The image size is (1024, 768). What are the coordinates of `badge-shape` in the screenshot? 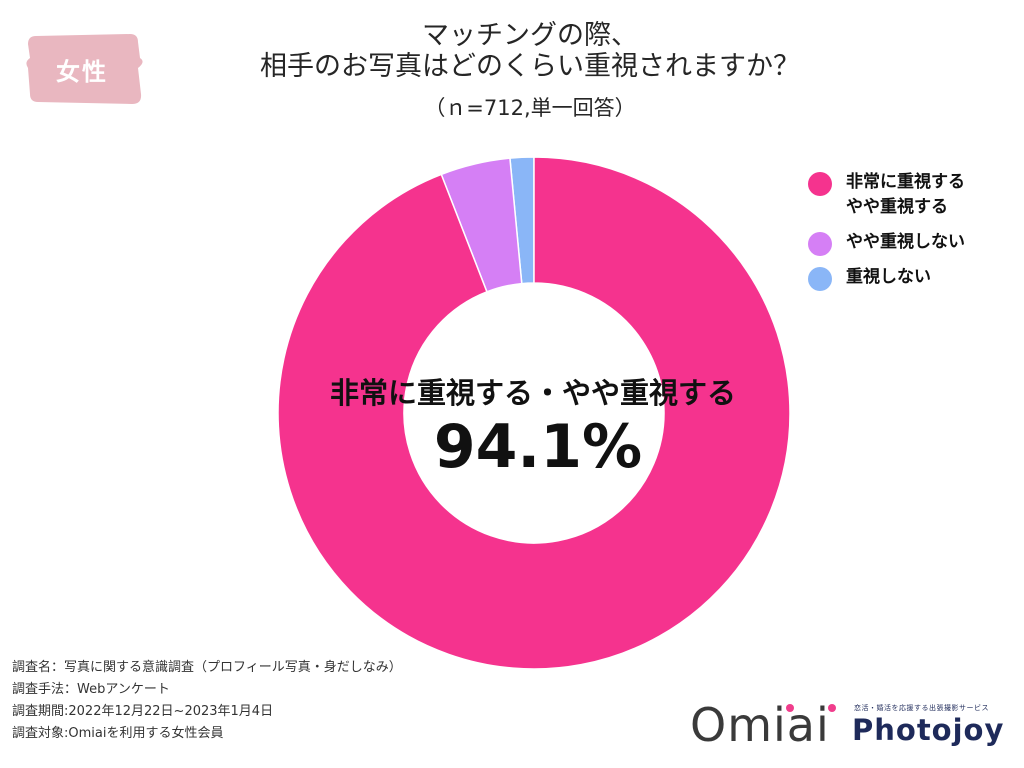 It's located at (84, 69).